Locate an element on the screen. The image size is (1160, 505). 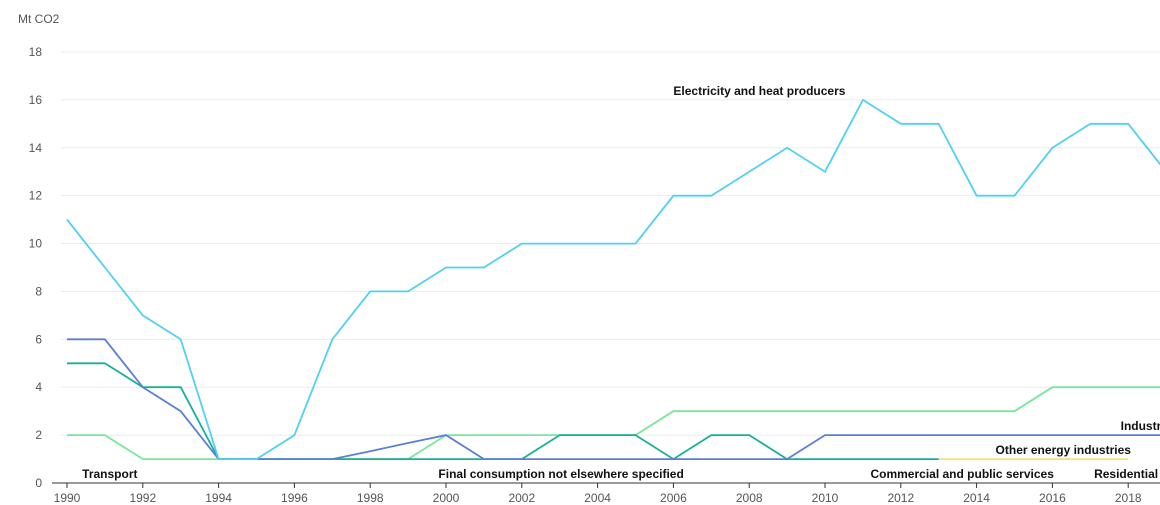
y-tick-label: 2 is located at coordinates (38, 435).